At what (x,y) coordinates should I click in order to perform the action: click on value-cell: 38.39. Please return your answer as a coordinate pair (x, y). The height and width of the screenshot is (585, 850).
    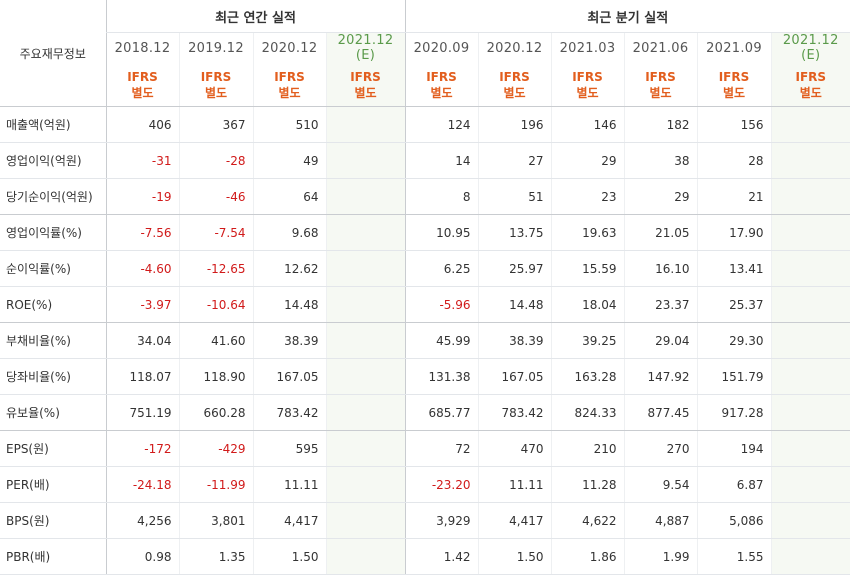
    Looking at the image, I should click on (514, 340).